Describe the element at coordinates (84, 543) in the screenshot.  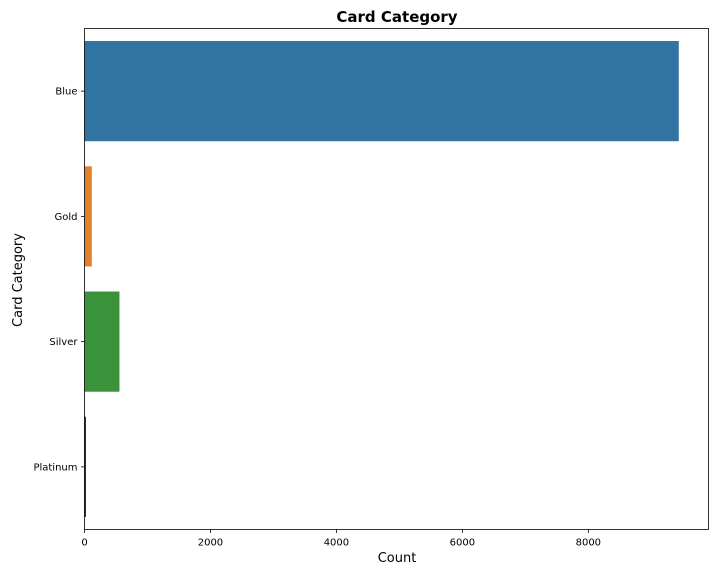
I see `x-tick-label: 0` at that location.